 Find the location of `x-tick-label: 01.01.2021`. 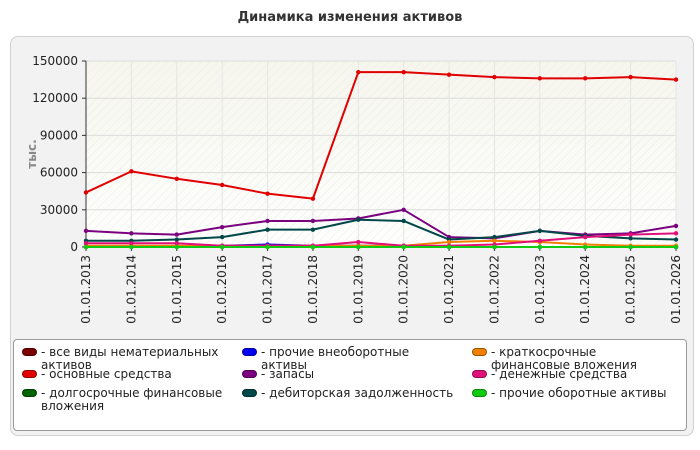

x-tick-label: 01.01.2021 is located at coordinates (449, 289).